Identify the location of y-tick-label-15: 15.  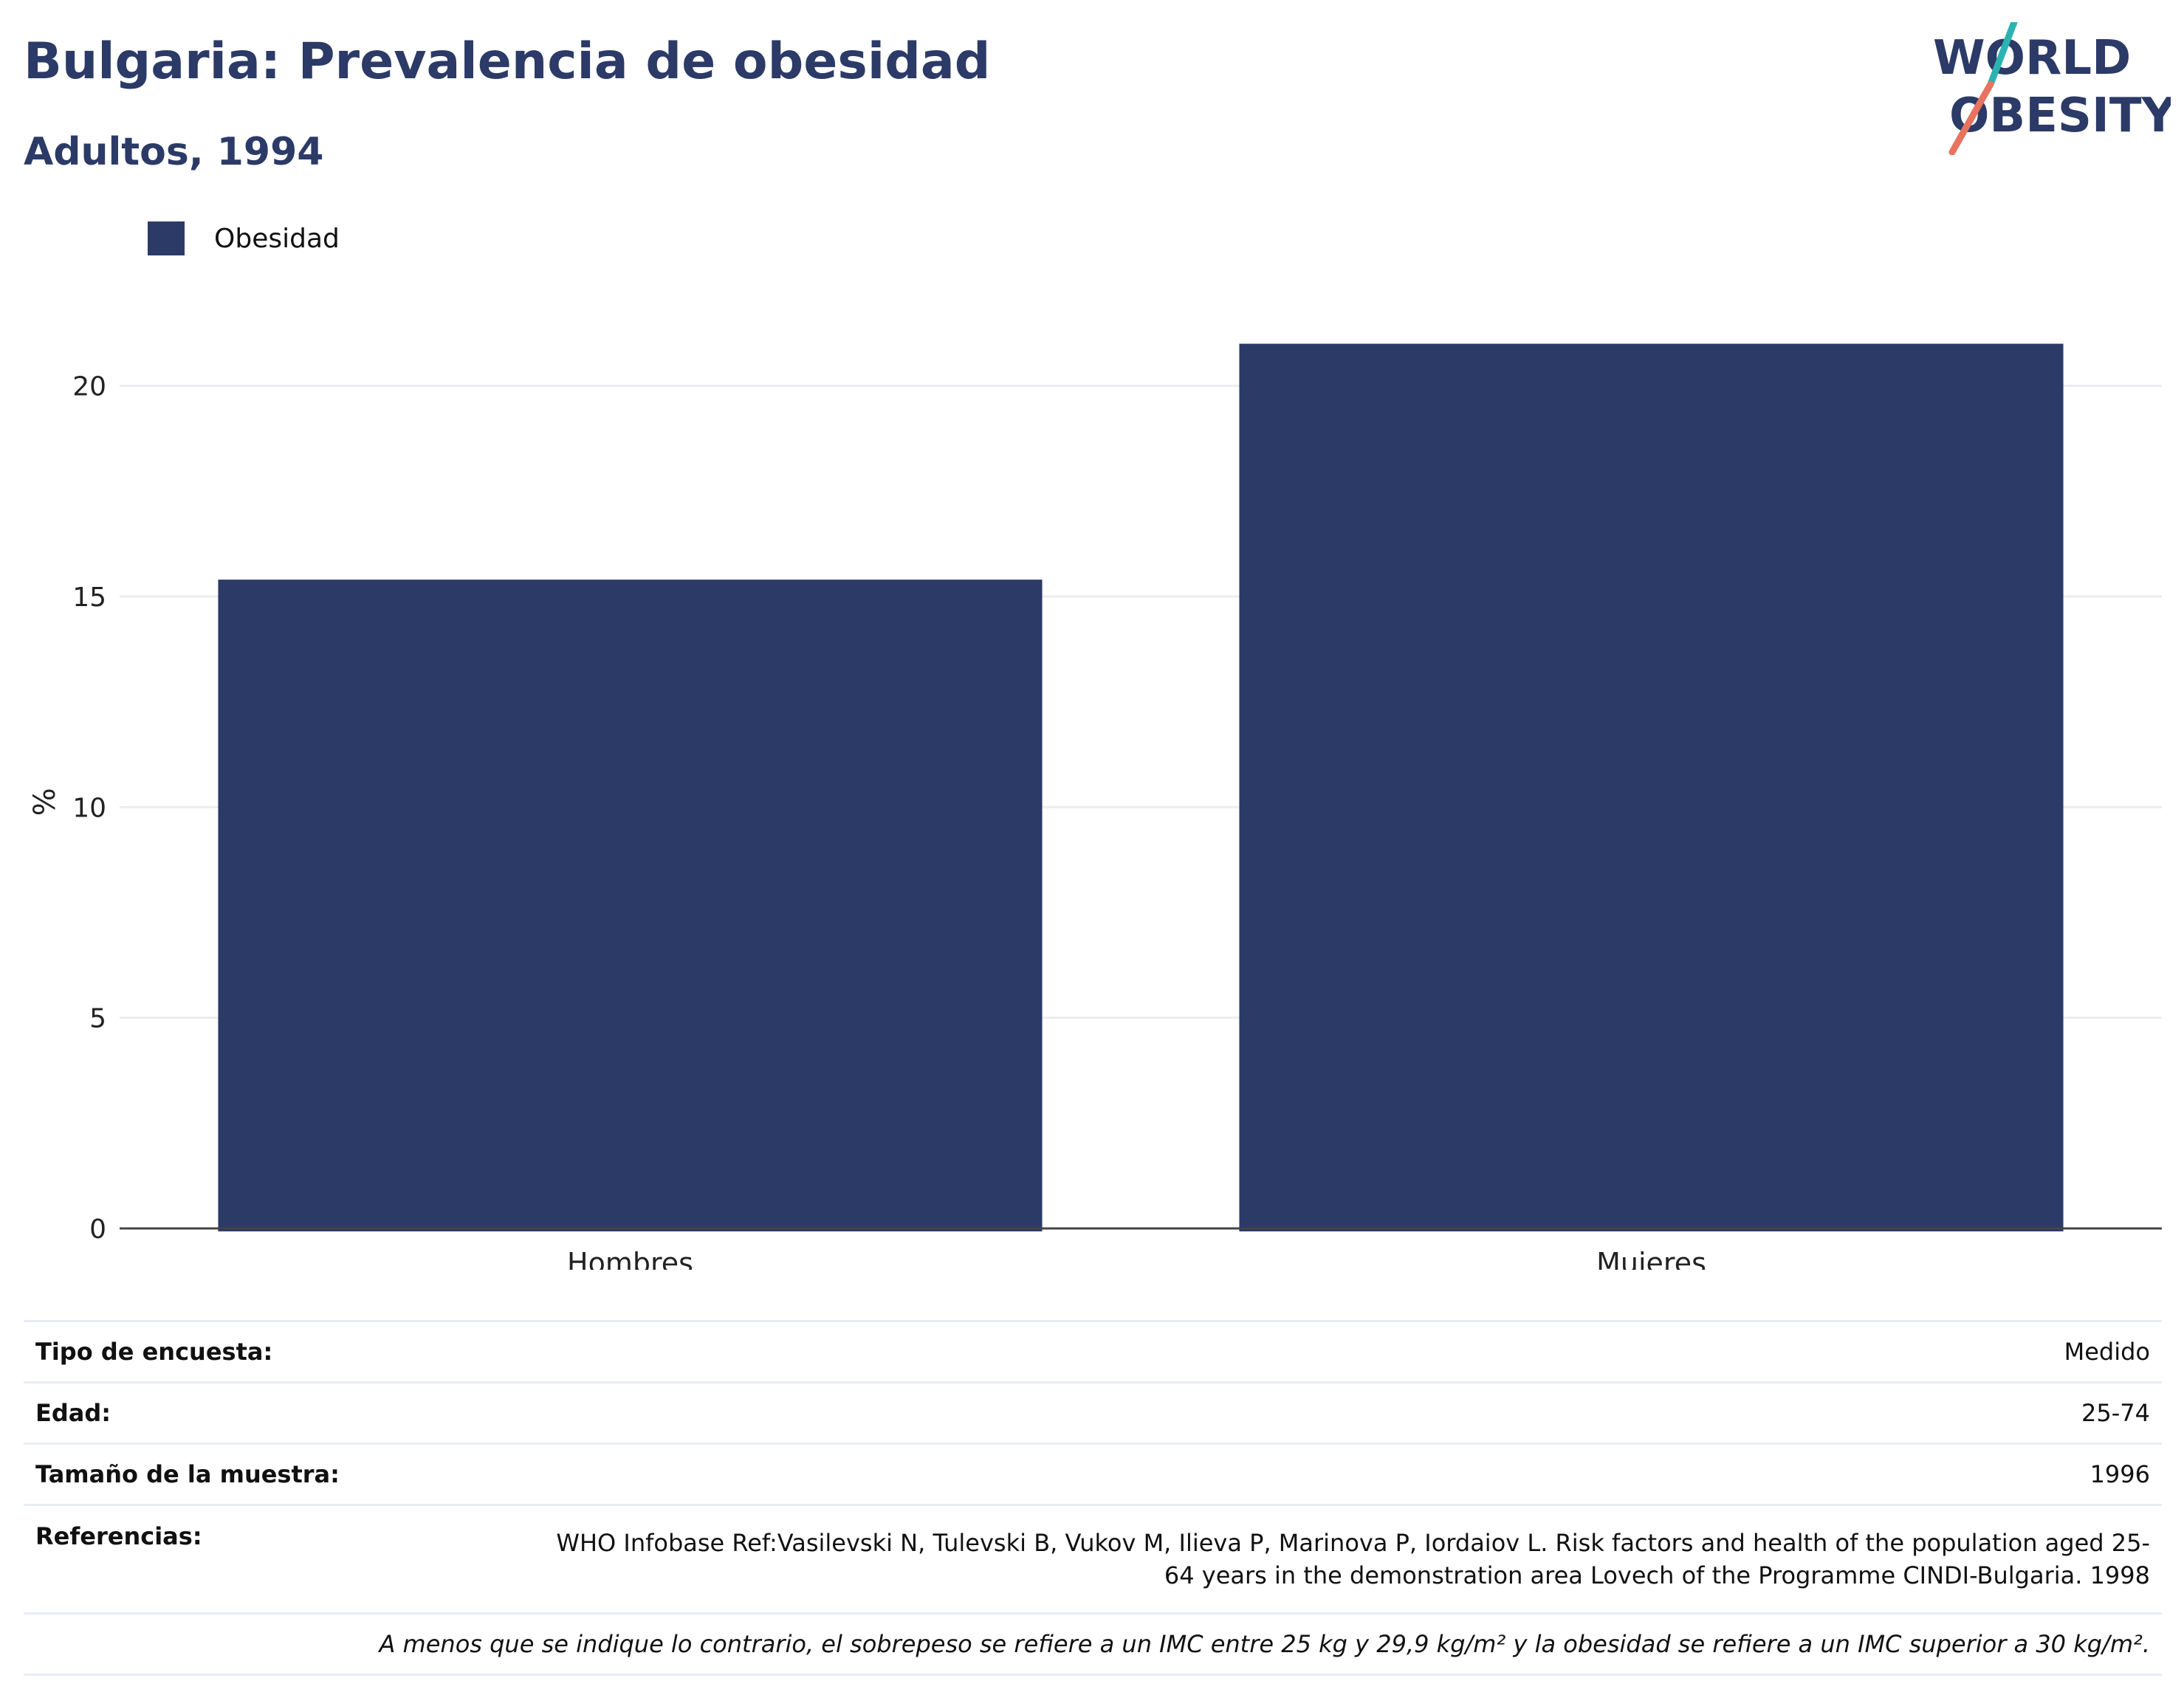
(89, 597).